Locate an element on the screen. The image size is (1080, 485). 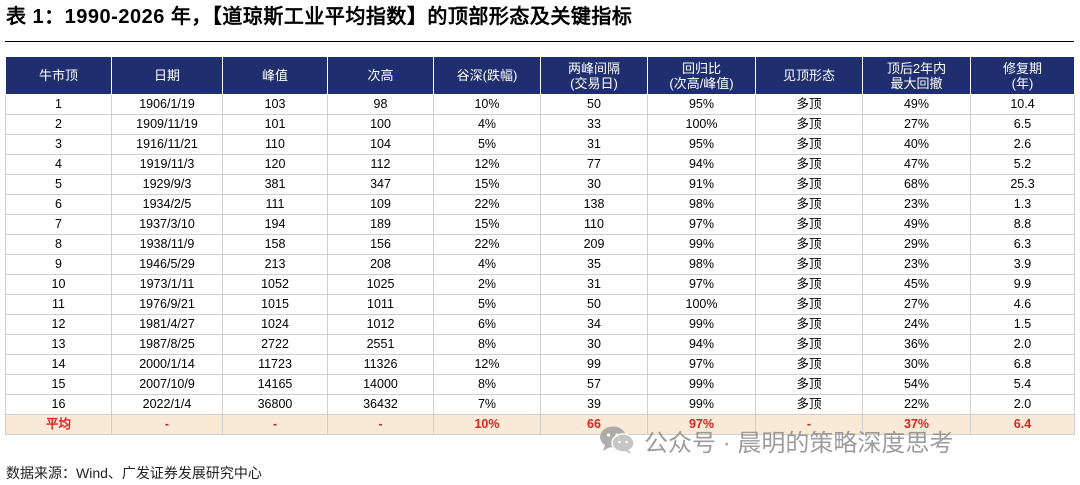
header-cell: 谷深(跌幅) is located at coordinates (487, 75).